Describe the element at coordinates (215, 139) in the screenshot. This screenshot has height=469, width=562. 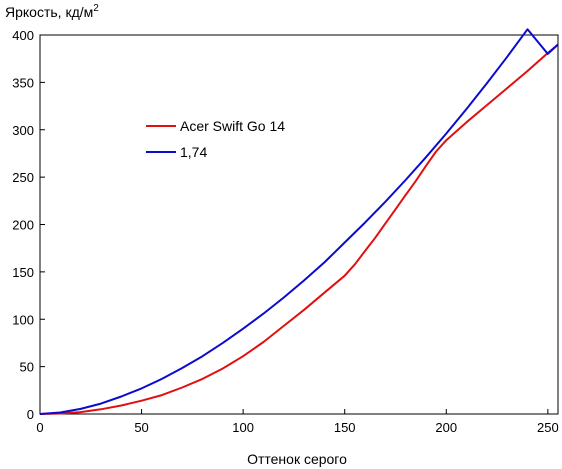
I see `legend: Acer Swift Go 14 1,74` at that location.